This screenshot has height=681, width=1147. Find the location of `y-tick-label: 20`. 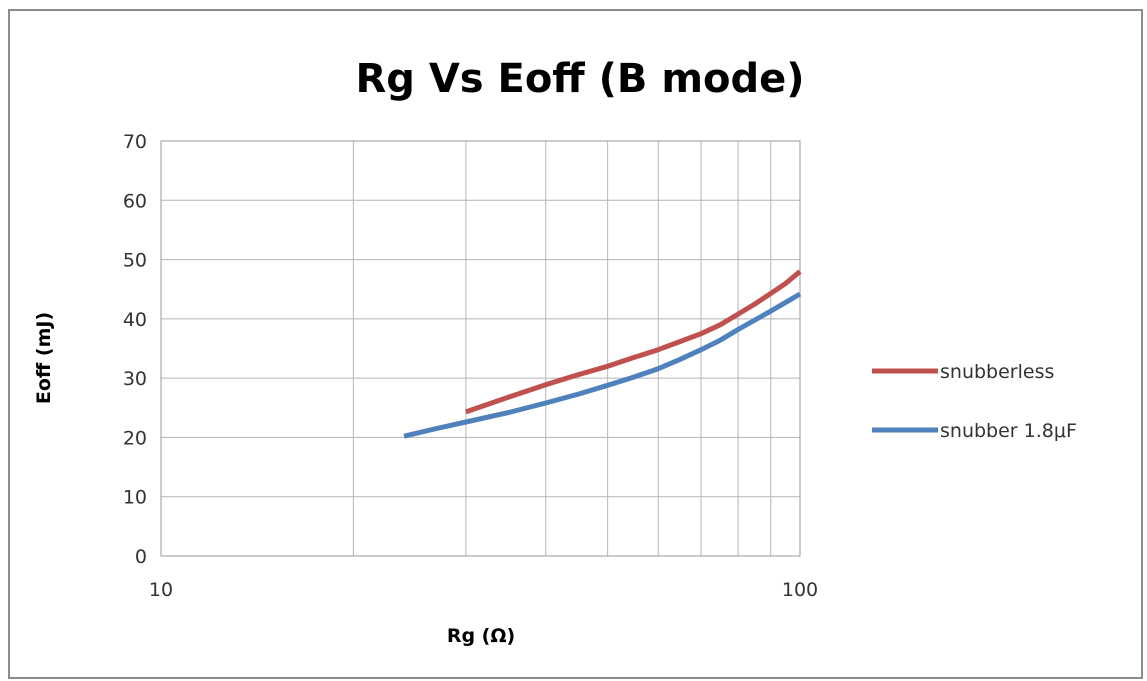

y-tick-label: 20 is located at coordinates (135, 438).